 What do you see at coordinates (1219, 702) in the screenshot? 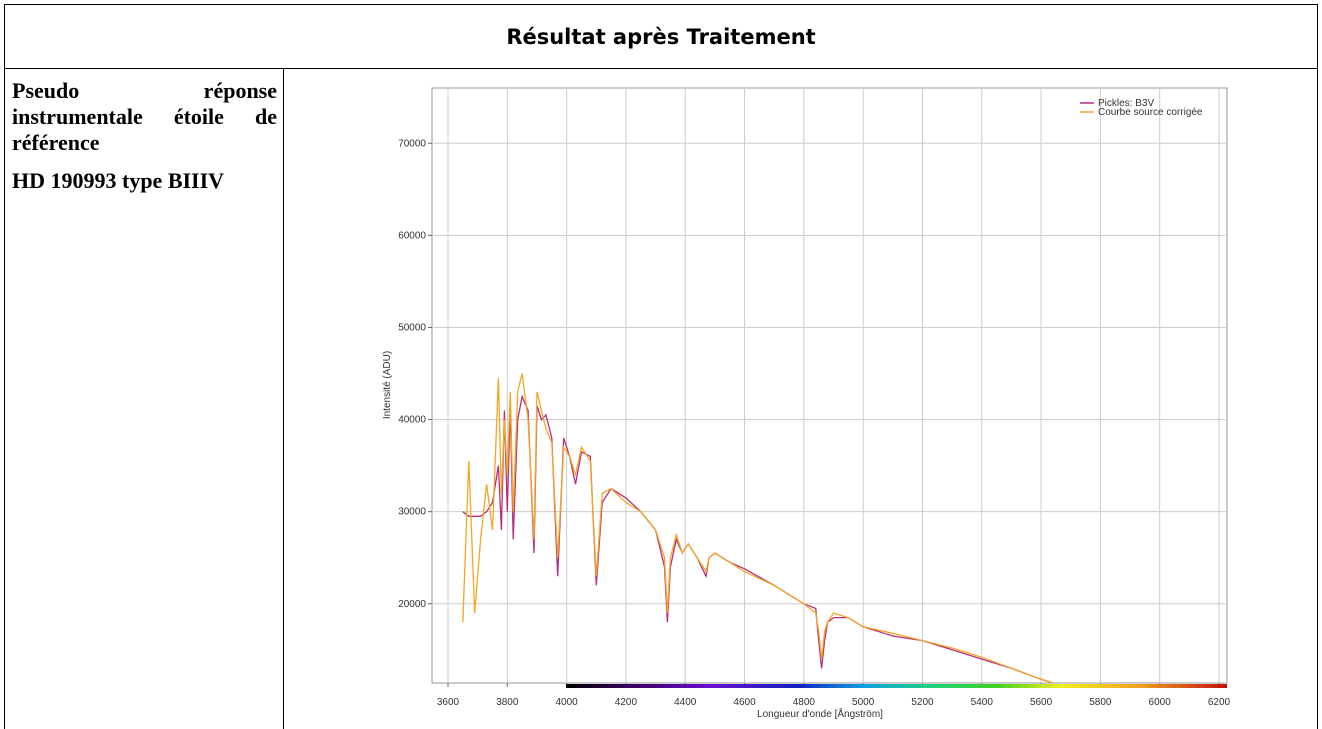
I see `x-tick-label: 6200` at bounding box center [1219, 702].